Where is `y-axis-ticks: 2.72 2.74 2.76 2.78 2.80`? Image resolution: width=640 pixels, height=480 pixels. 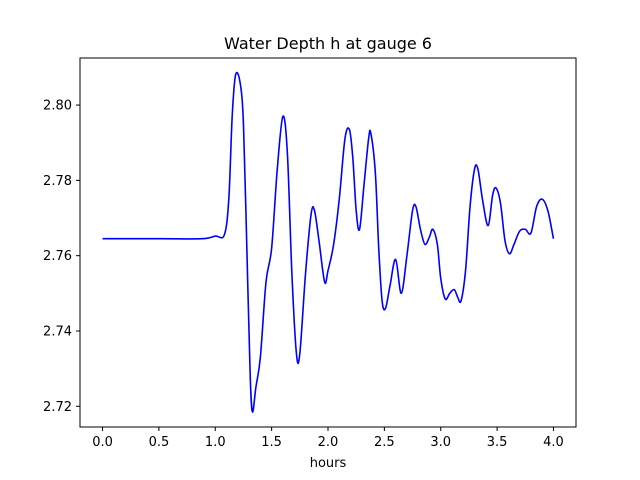
y-axis-ticks: 2.72 2.74 2.76 2.78 2.80 is located at coordinates (61, 257).